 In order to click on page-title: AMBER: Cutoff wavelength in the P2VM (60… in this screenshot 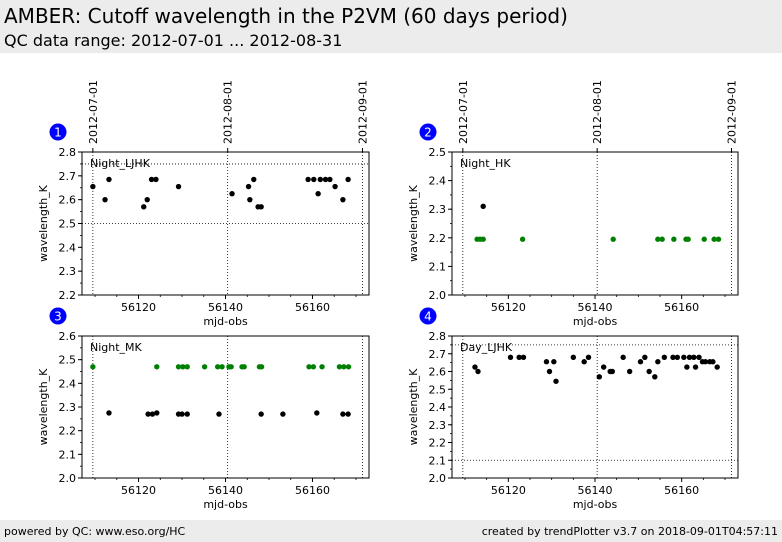, I will do `click(286, 16)`.